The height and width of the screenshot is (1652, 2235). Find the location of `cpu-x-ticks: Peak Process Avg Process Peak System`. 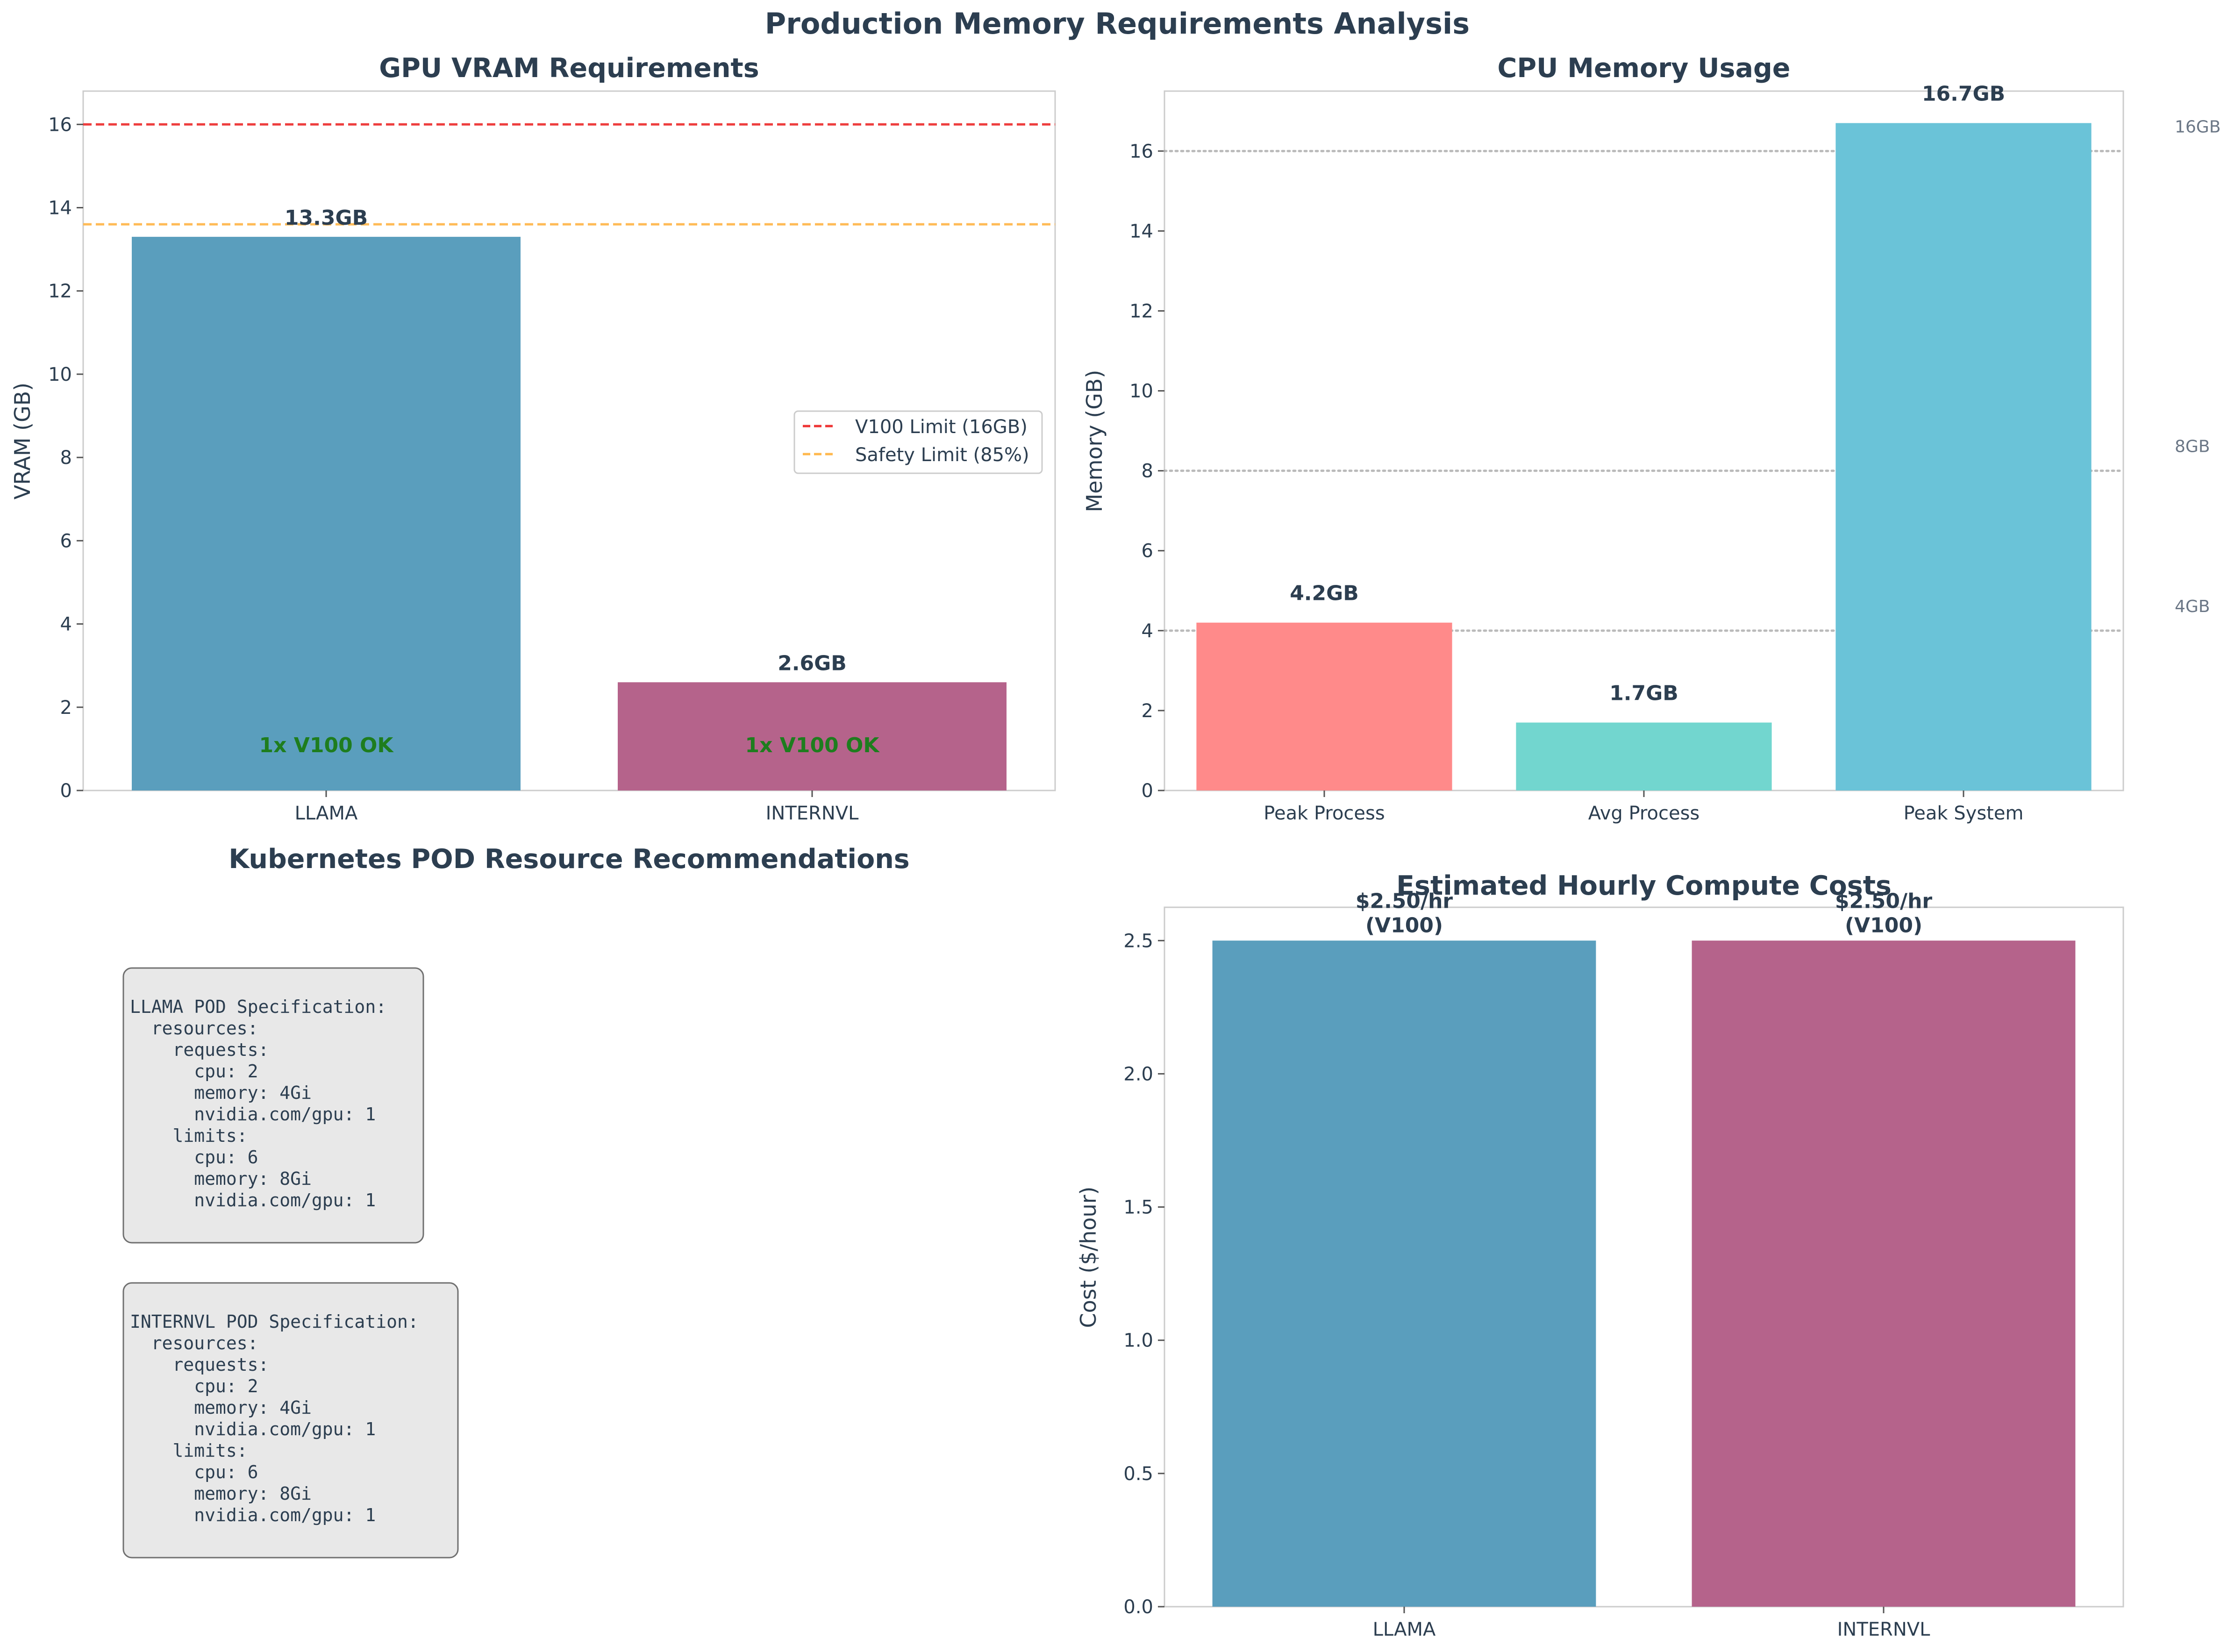

cpu-x-ticks: Peak Process Avg Process Peak System is located at coordinates (1643, 807).